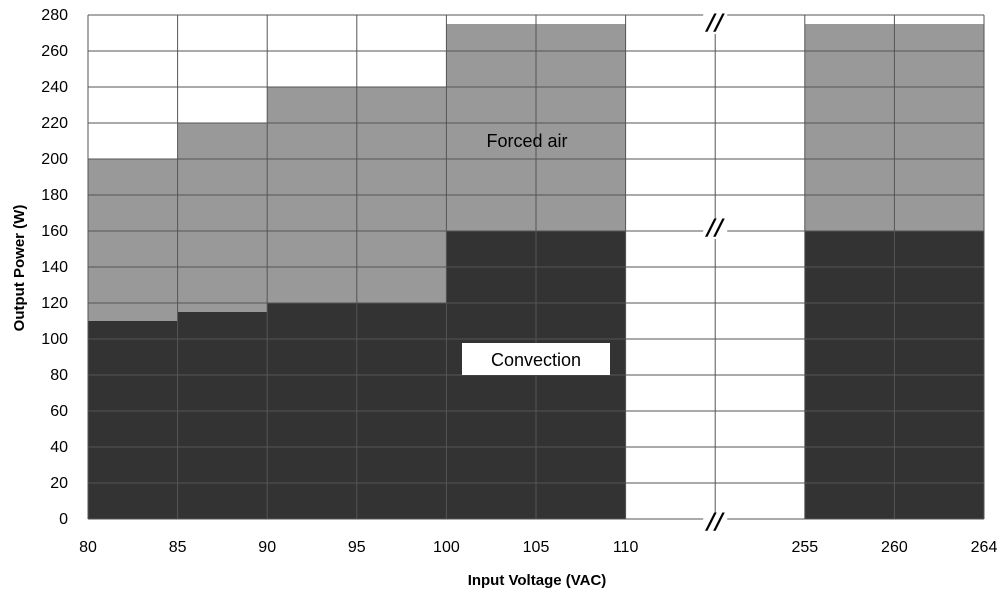 Image resolution: width=1005 pixels, height=596 pixels. What do you see at coordinates (984, 547) in the screenshot?
I see `x-tick-label: 264` at bounding box center [984, 547].